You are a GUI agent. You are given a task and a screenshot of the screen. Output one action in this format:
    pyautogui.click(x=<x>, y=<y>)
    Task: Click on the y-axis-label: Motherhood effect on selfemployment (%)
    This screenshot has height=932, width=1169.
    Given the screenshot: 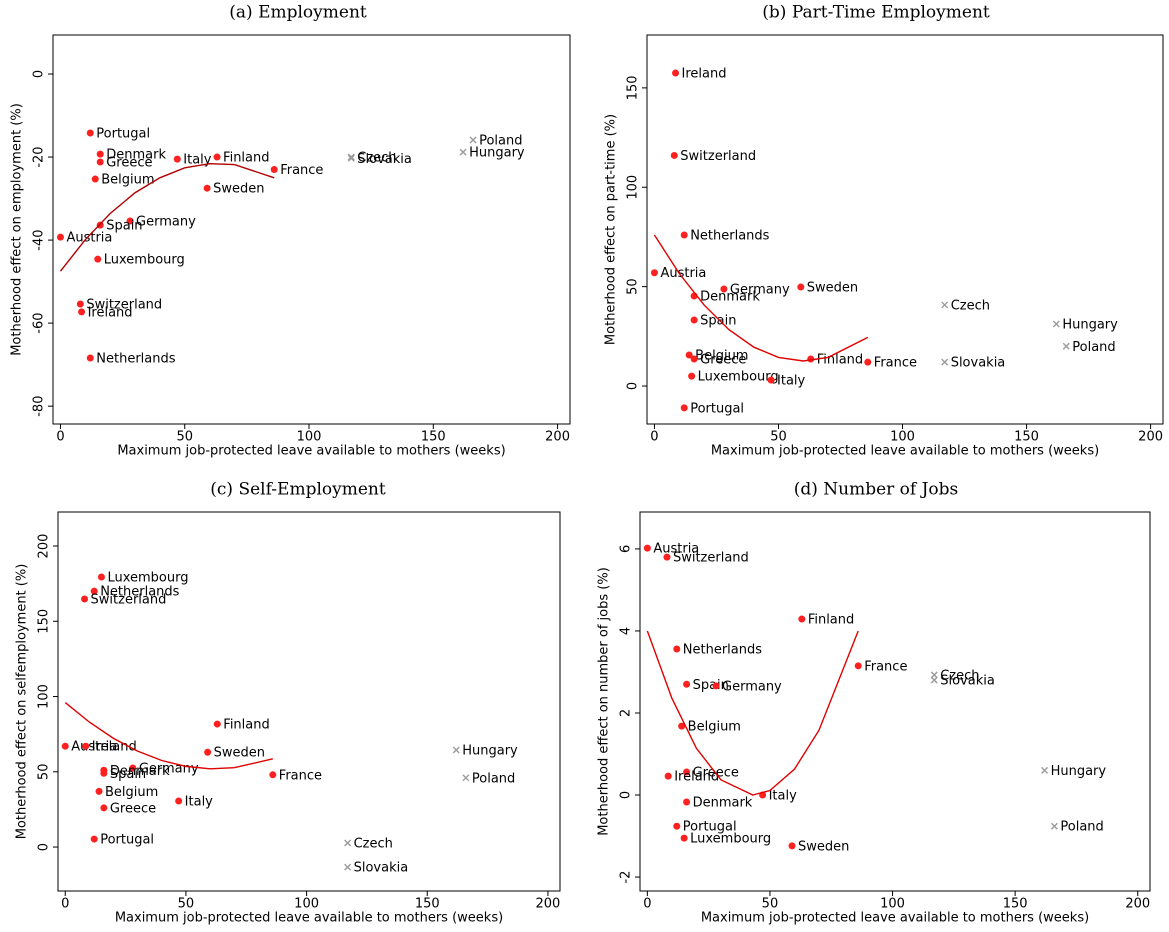 What is the action you would take?
    pyautogui.click(x=22, y=702)
    